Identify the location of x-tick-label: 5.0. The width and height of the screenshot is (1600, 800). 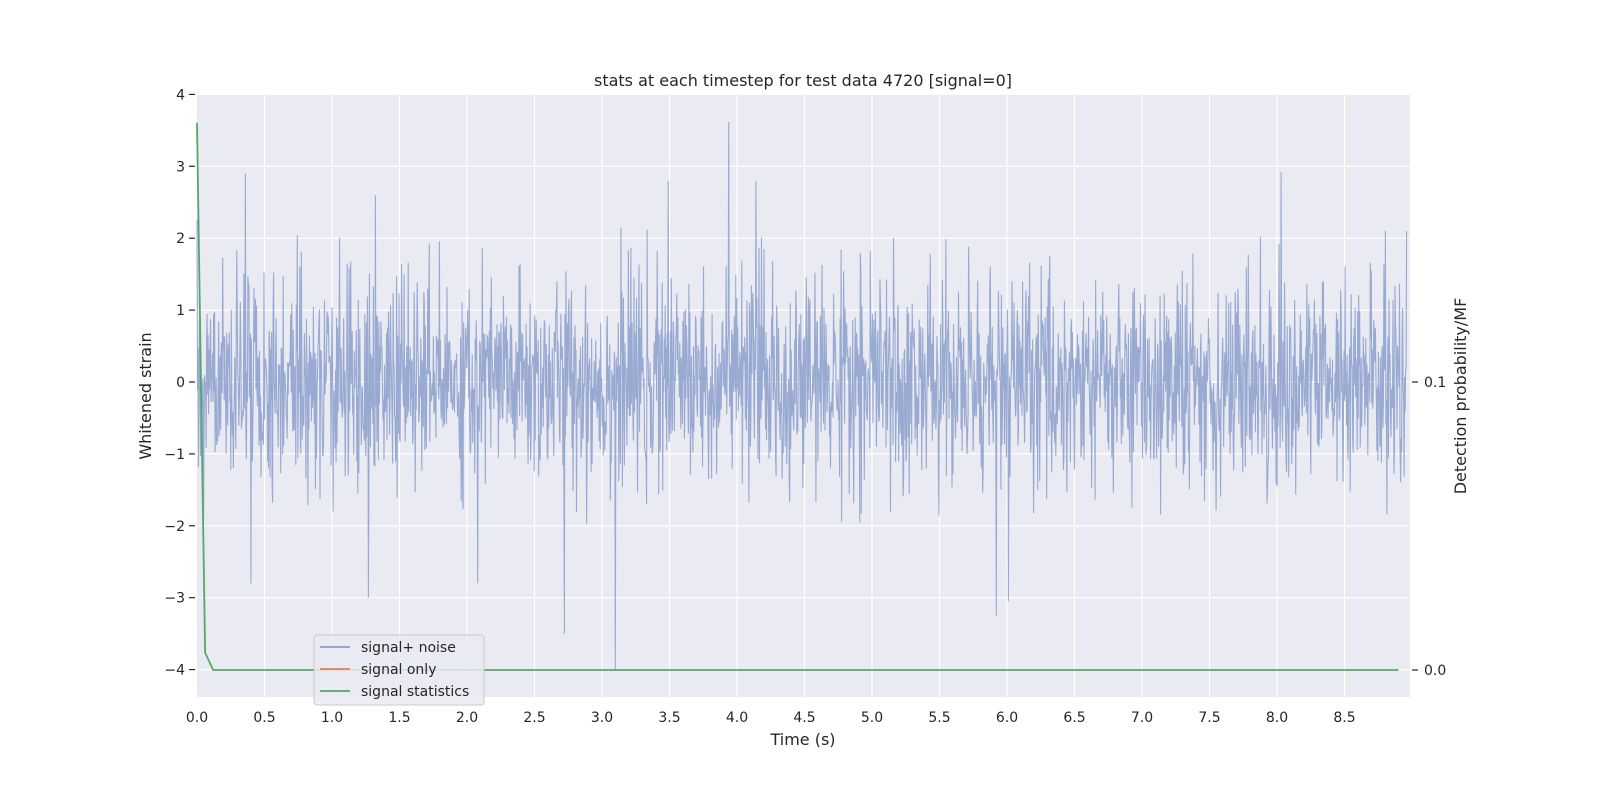
(872, 718).